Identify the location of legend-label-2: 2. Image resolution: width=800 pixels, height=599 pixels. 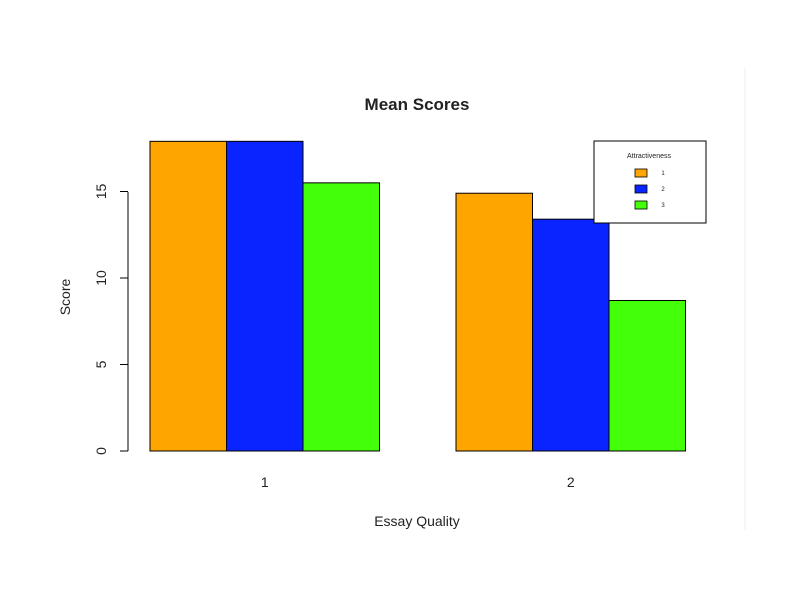
(663, 190).